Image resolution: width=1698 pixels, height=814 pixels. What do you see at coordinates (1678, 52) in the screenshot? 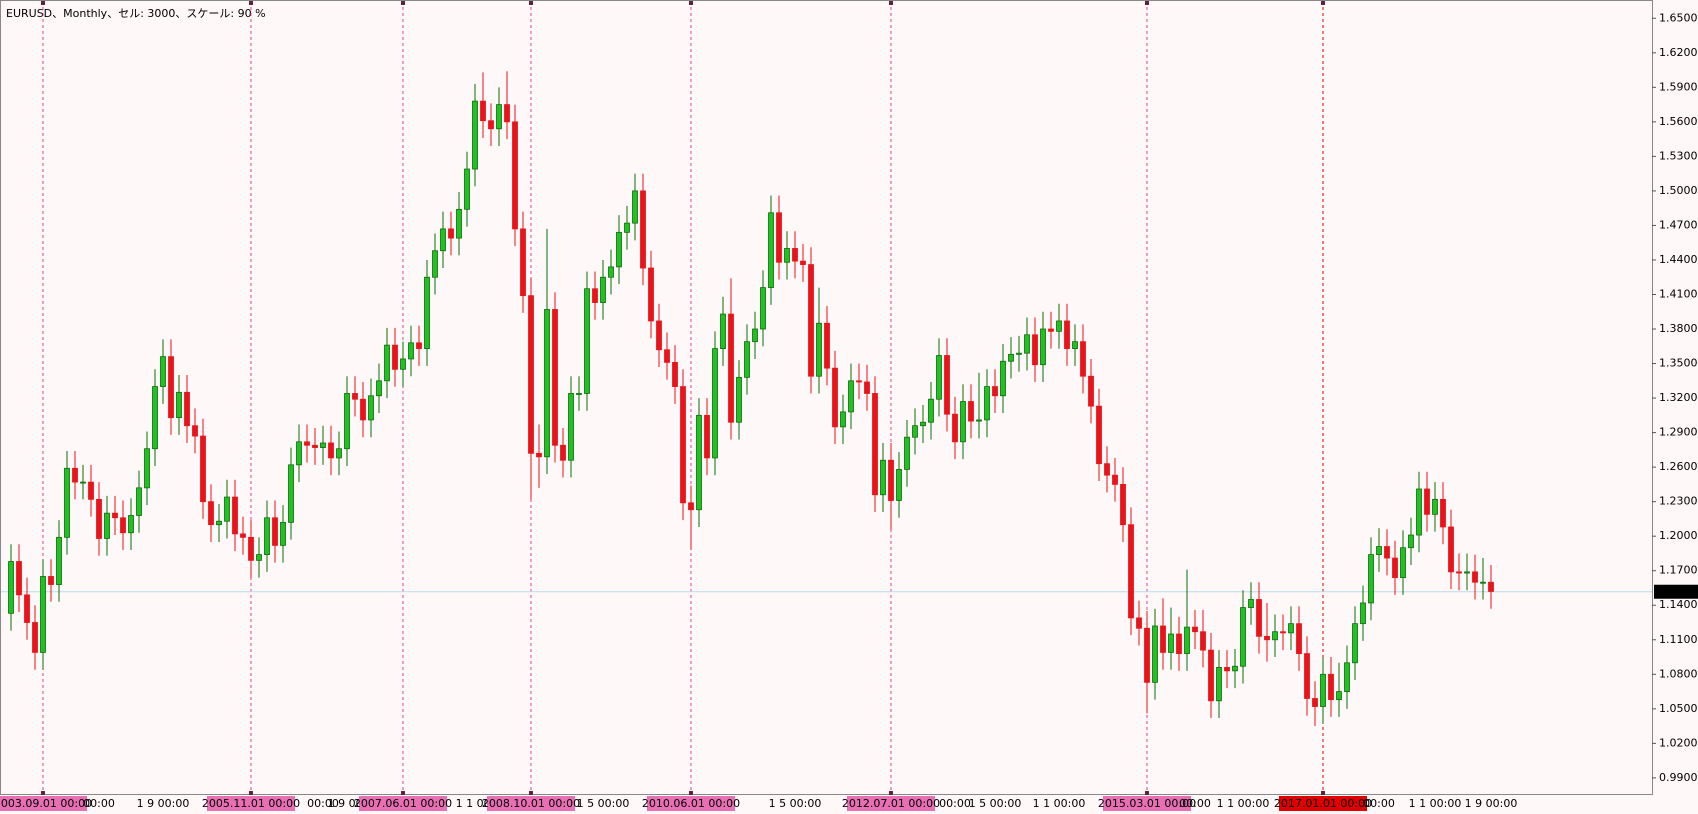
I see `y-tick-label: 1.62000` at bounding box center [1678, 52].